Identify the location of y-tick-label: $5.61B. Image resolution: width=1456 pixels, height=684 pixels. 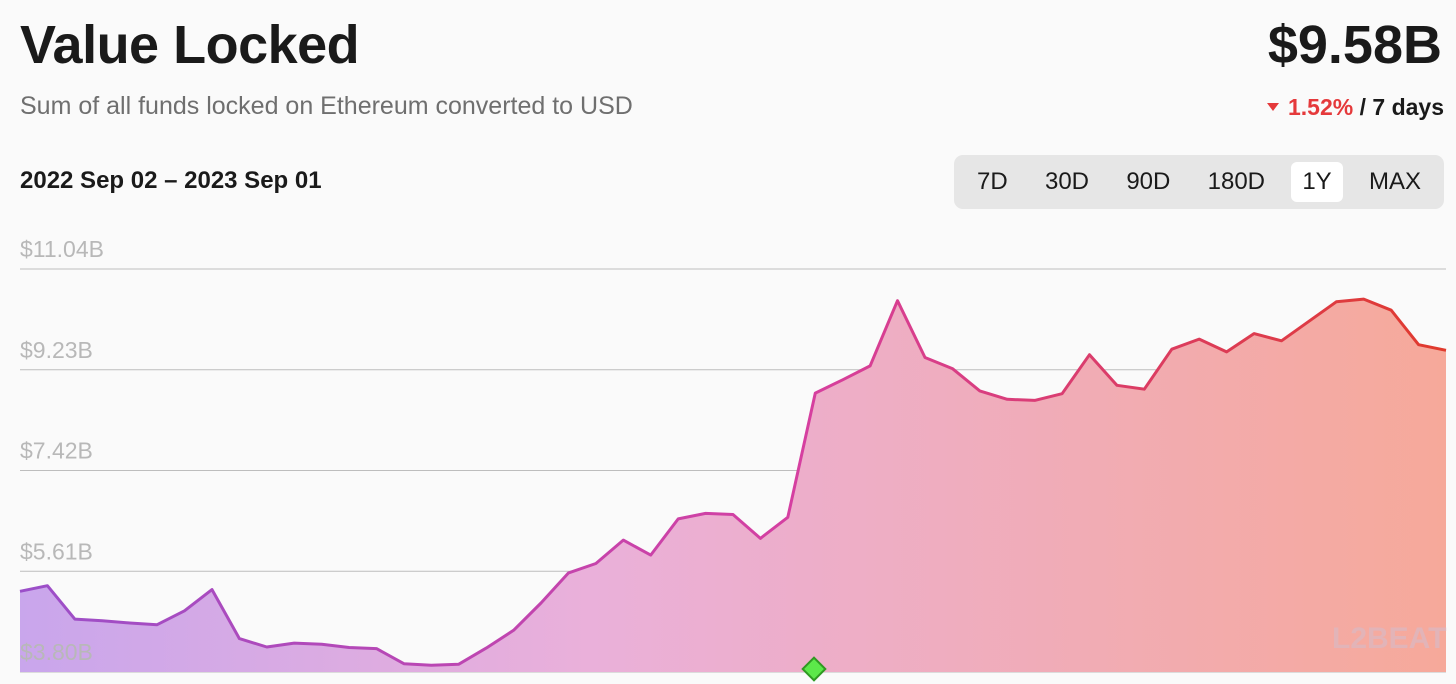
(56, 551).